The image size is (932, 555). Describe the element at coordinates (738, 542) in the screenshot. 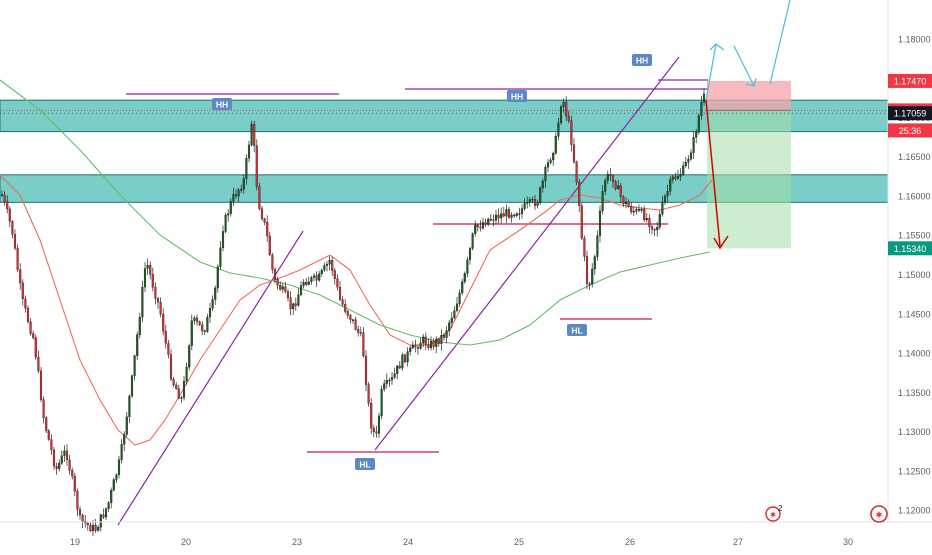

I see `x-tick-label: 27` at that location.